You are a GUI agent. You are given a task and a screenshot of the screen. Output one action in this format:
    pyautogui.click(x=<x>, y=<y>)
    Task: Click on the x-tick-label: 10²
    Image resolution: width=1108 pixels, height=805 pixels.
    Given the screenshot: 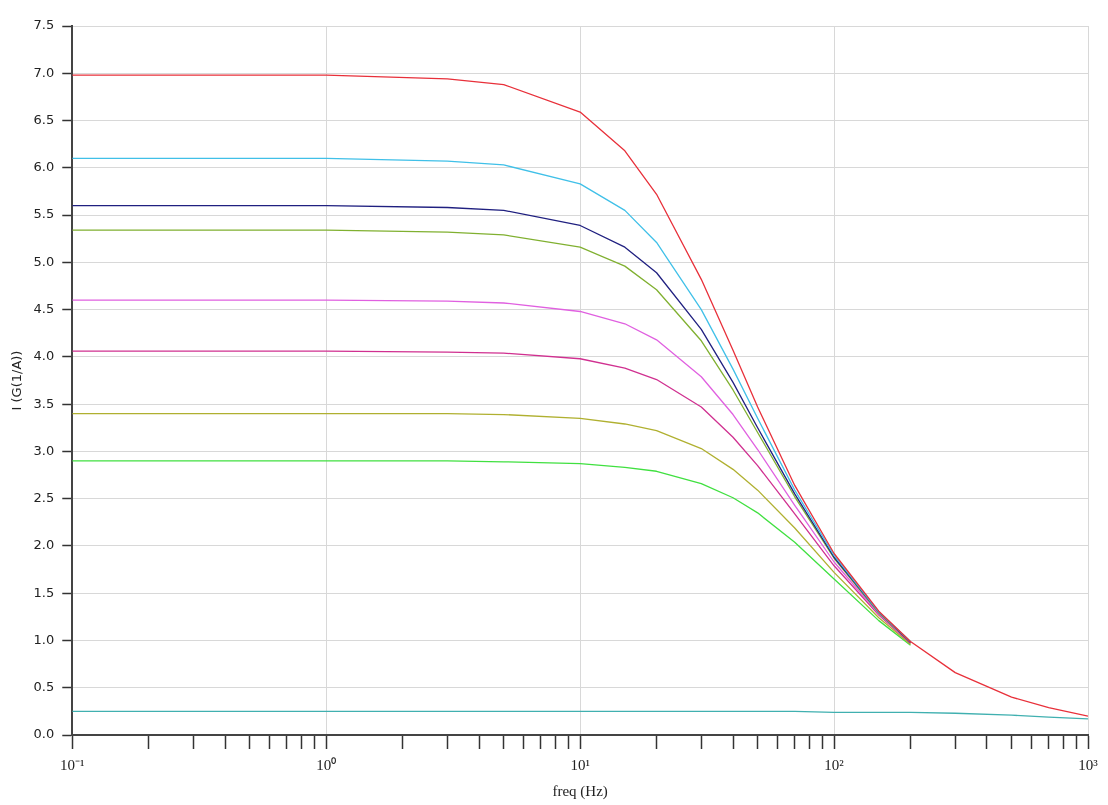 What is the action you would take?
    pyautogui.click(x=834, y=764)
    